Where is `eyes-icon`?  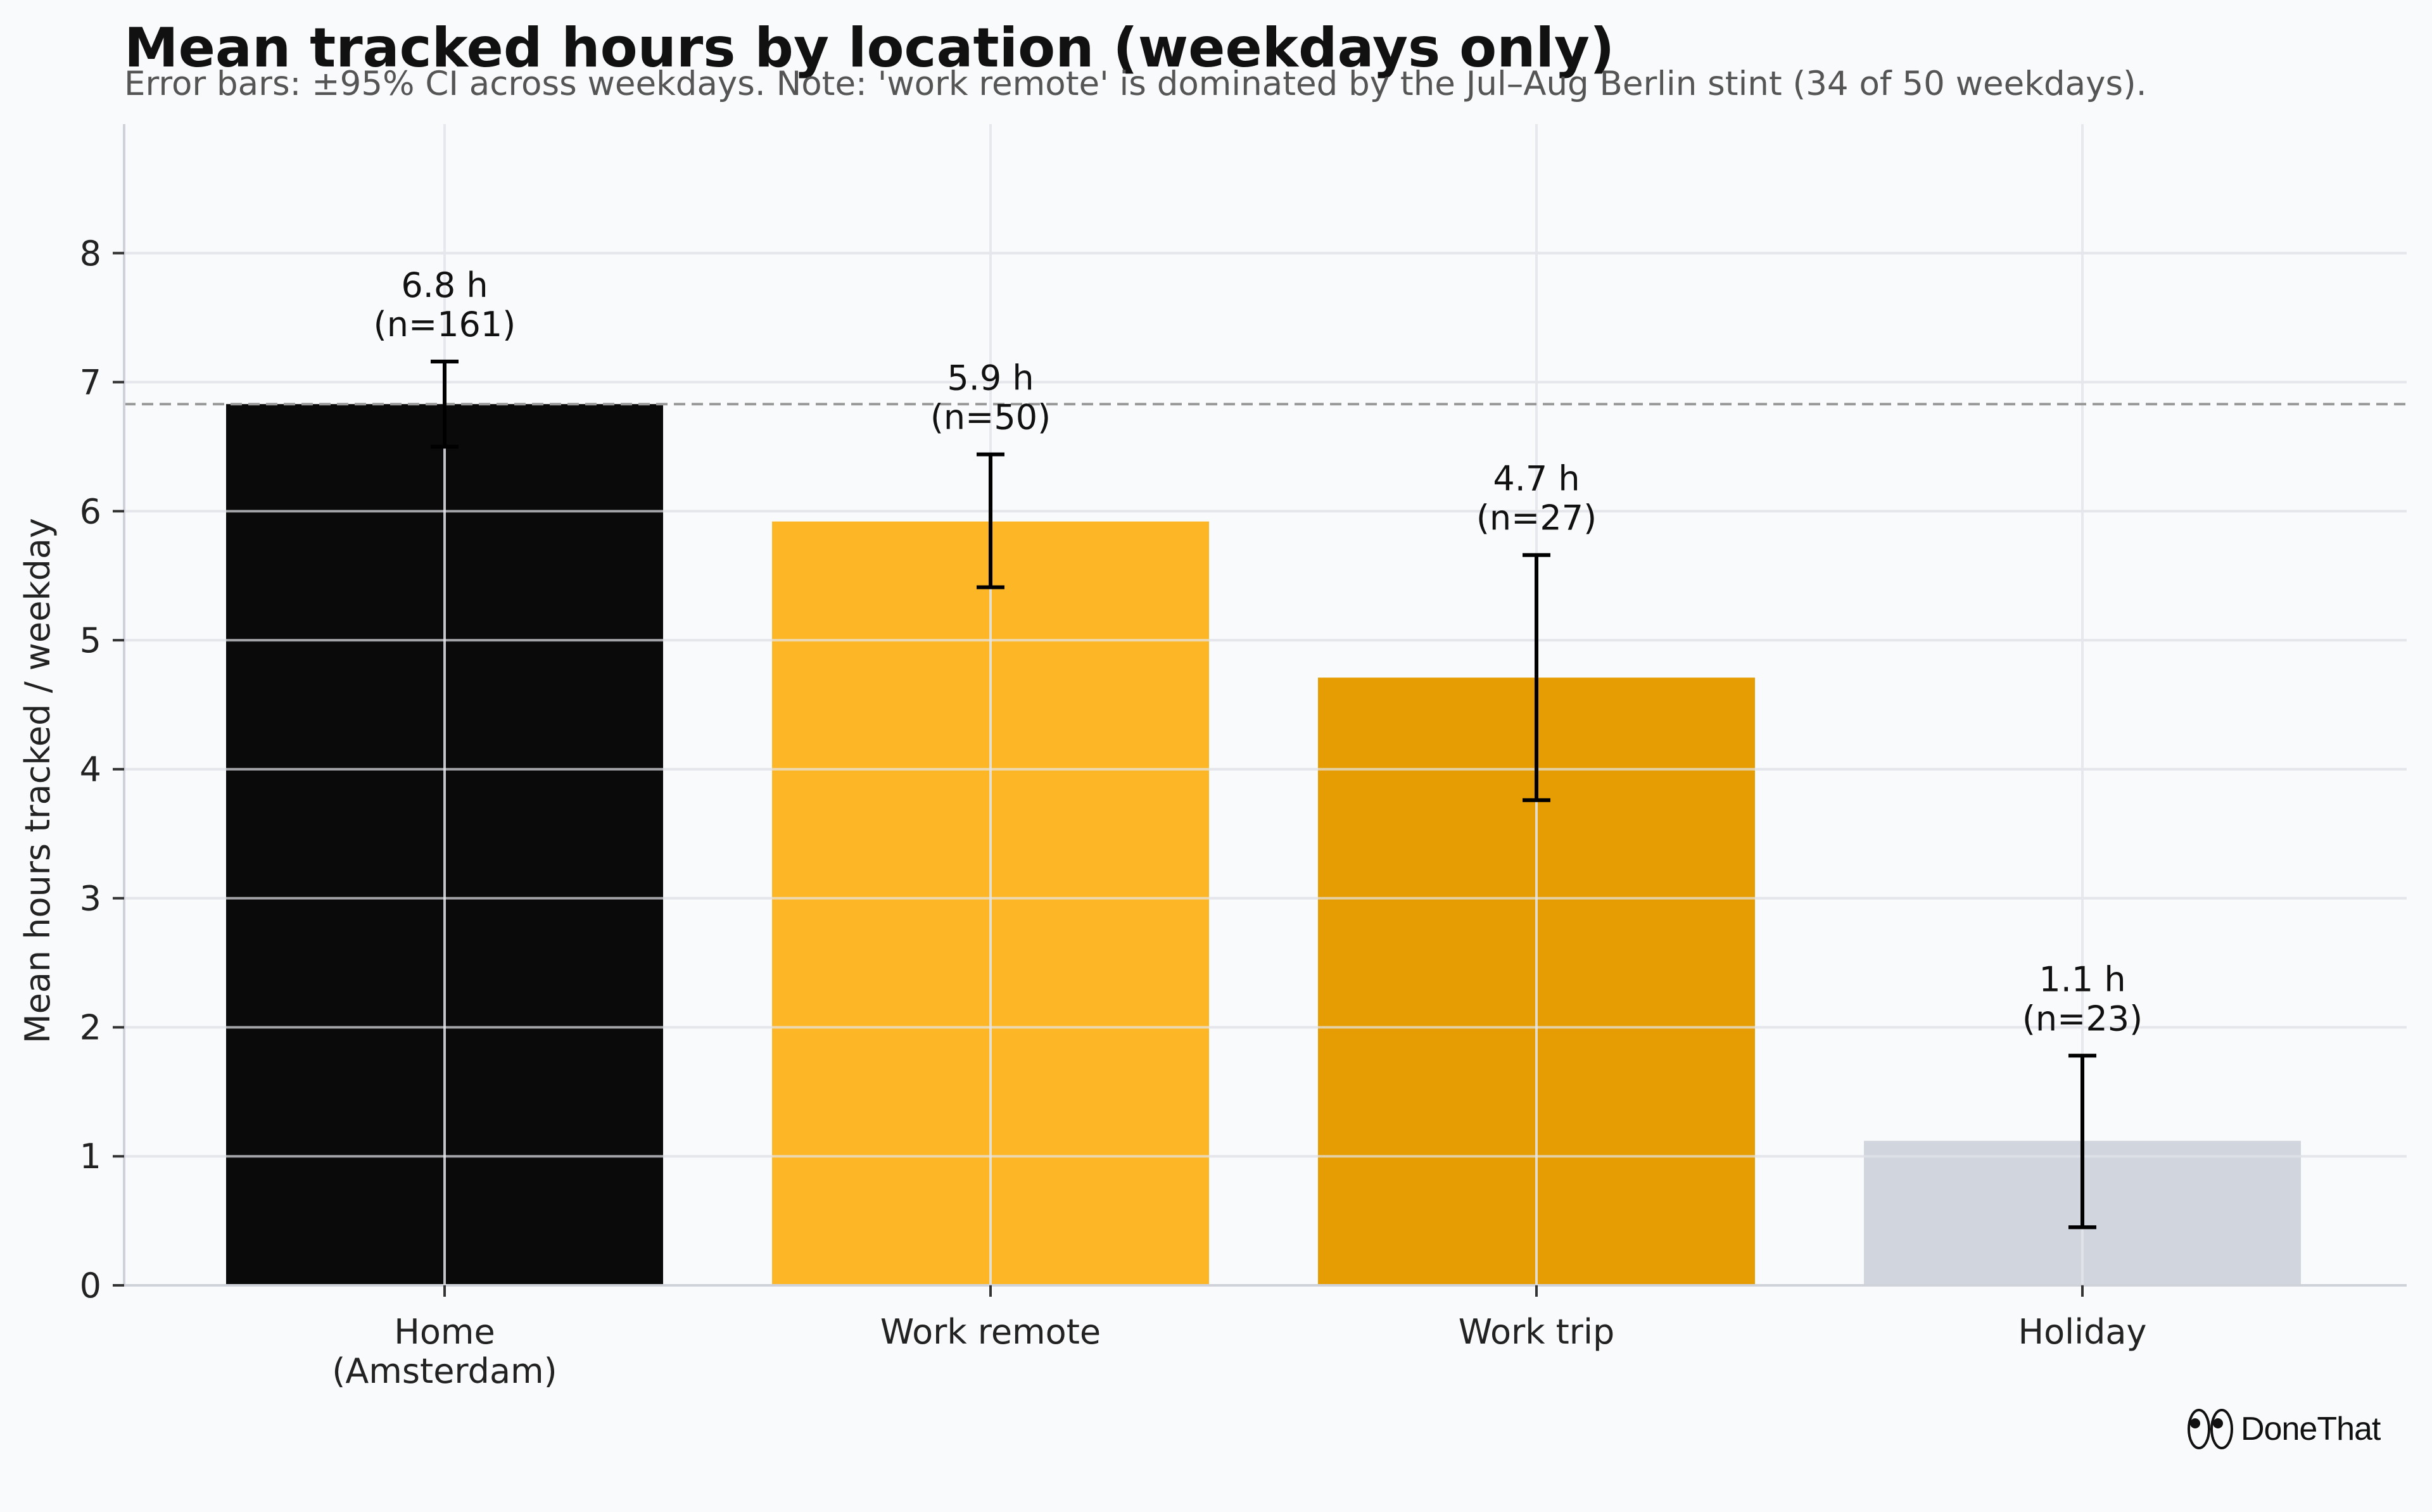 eyes-icon is located at coordinates (2210, 1429).